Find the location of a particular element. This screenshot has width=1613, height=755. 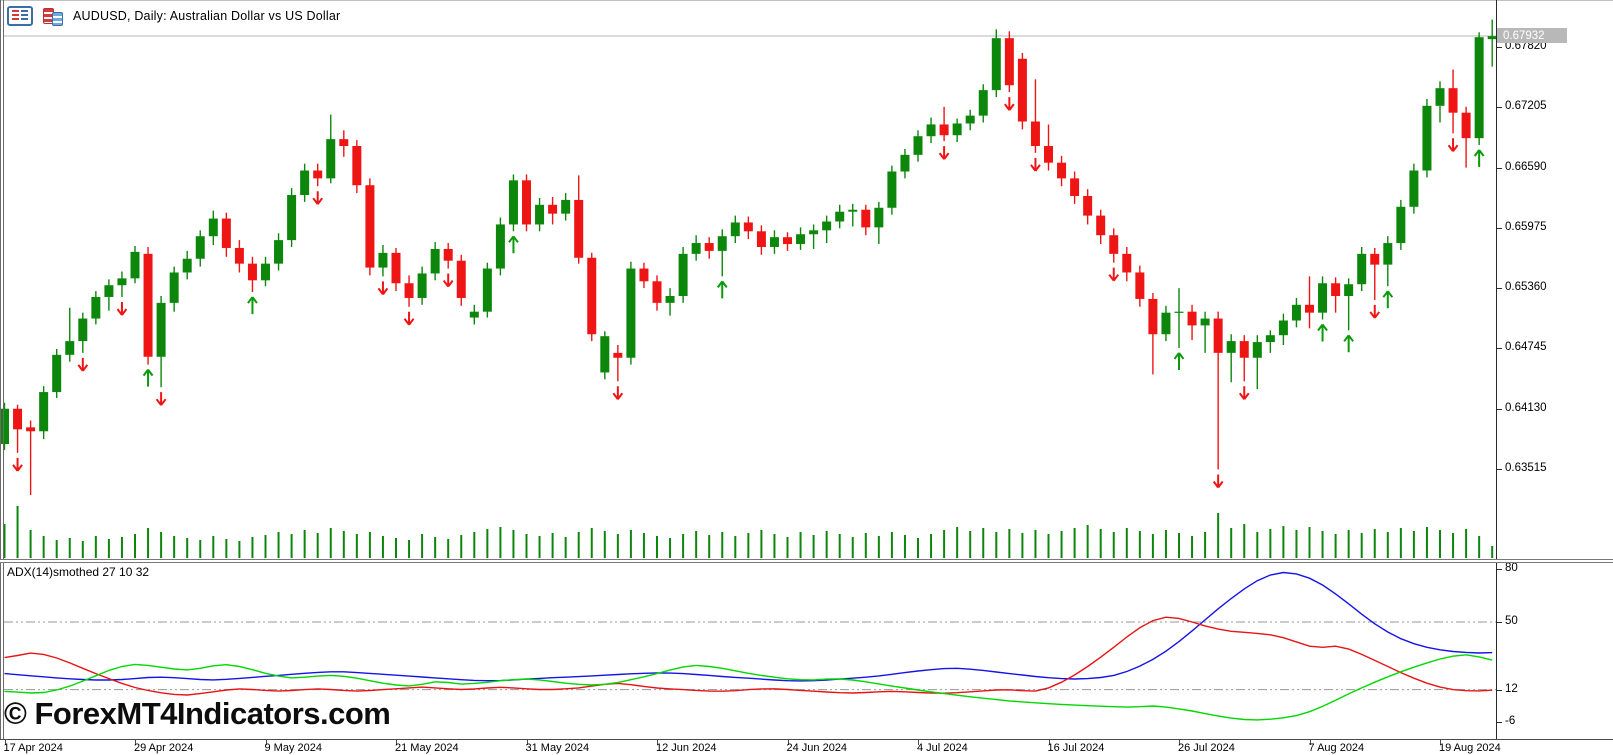

left-border-outer is located at coordinates (0, 369).